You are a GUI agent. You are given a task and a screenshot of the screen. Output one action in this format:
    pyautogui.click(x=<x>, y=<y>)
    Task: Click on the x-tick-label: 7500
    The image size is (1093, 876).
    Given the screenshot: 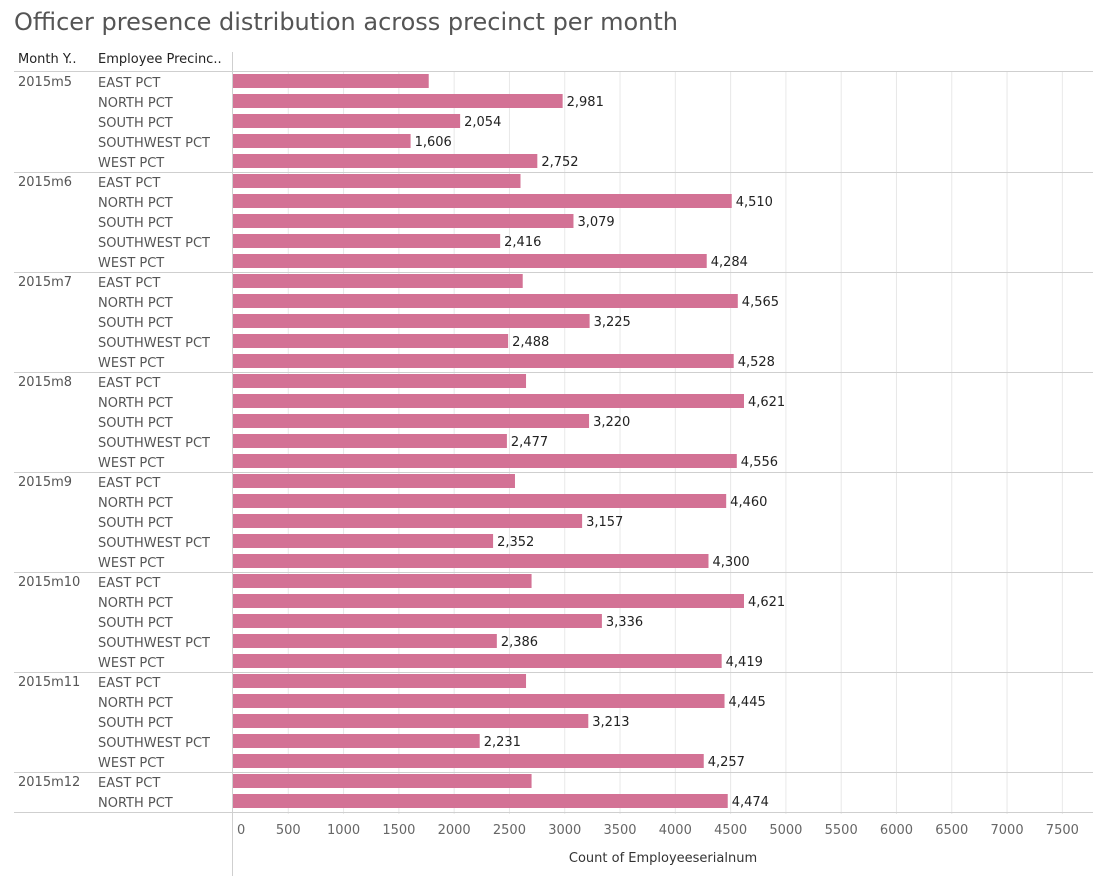 What is the action you would take?
    pyautogui.click(x=1062, y=830)
    